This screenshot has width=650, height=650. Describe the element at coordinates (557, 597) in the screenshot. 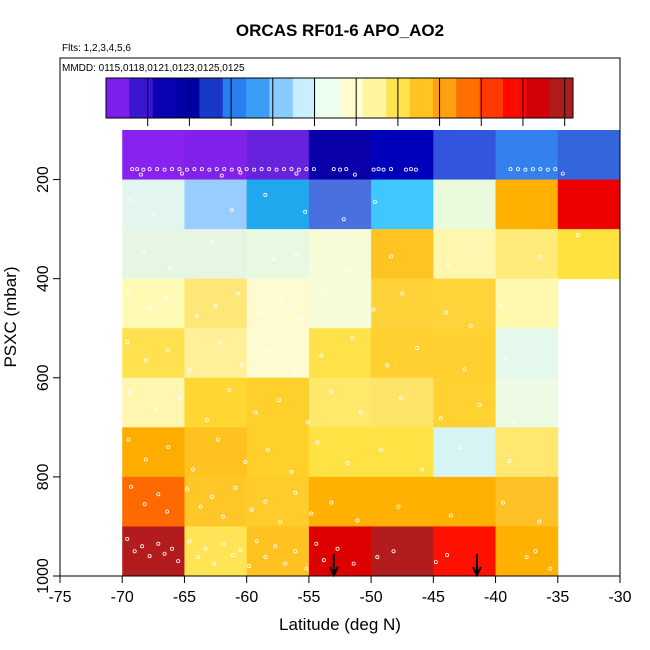

I see `x-tick-label: -35` at that location.